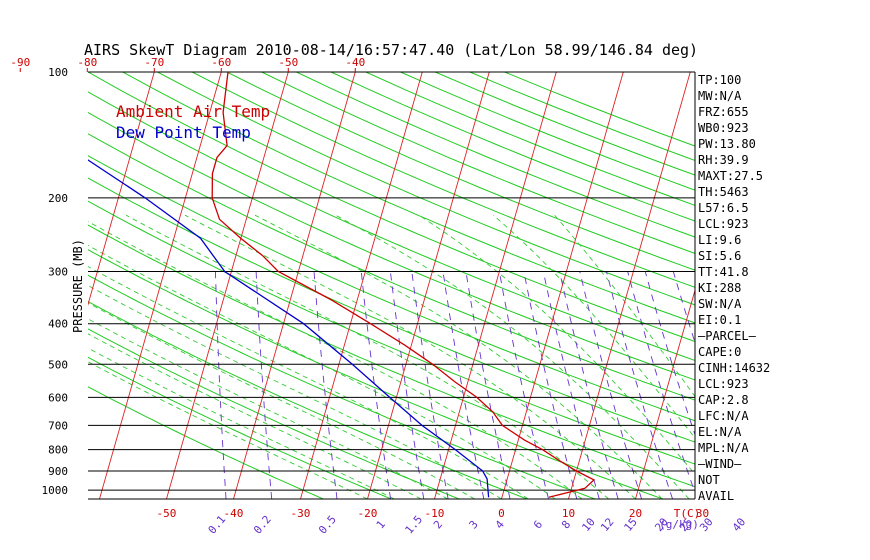 This screenshot has width=870, height=560. I want to click on bottom-temp-tick: 30, so click(702, 513).